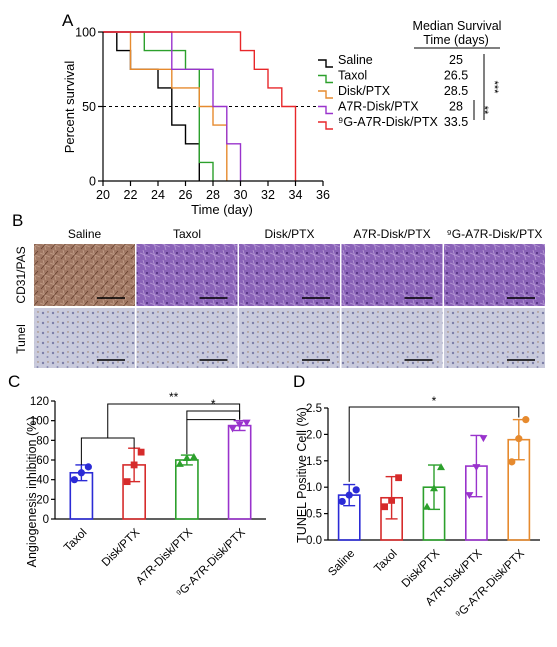 This screenshot has height=647, width=557. Describe the element at coordinates (434, 401) in the screenshot. I see `tunel-sig-label: *` at that location.